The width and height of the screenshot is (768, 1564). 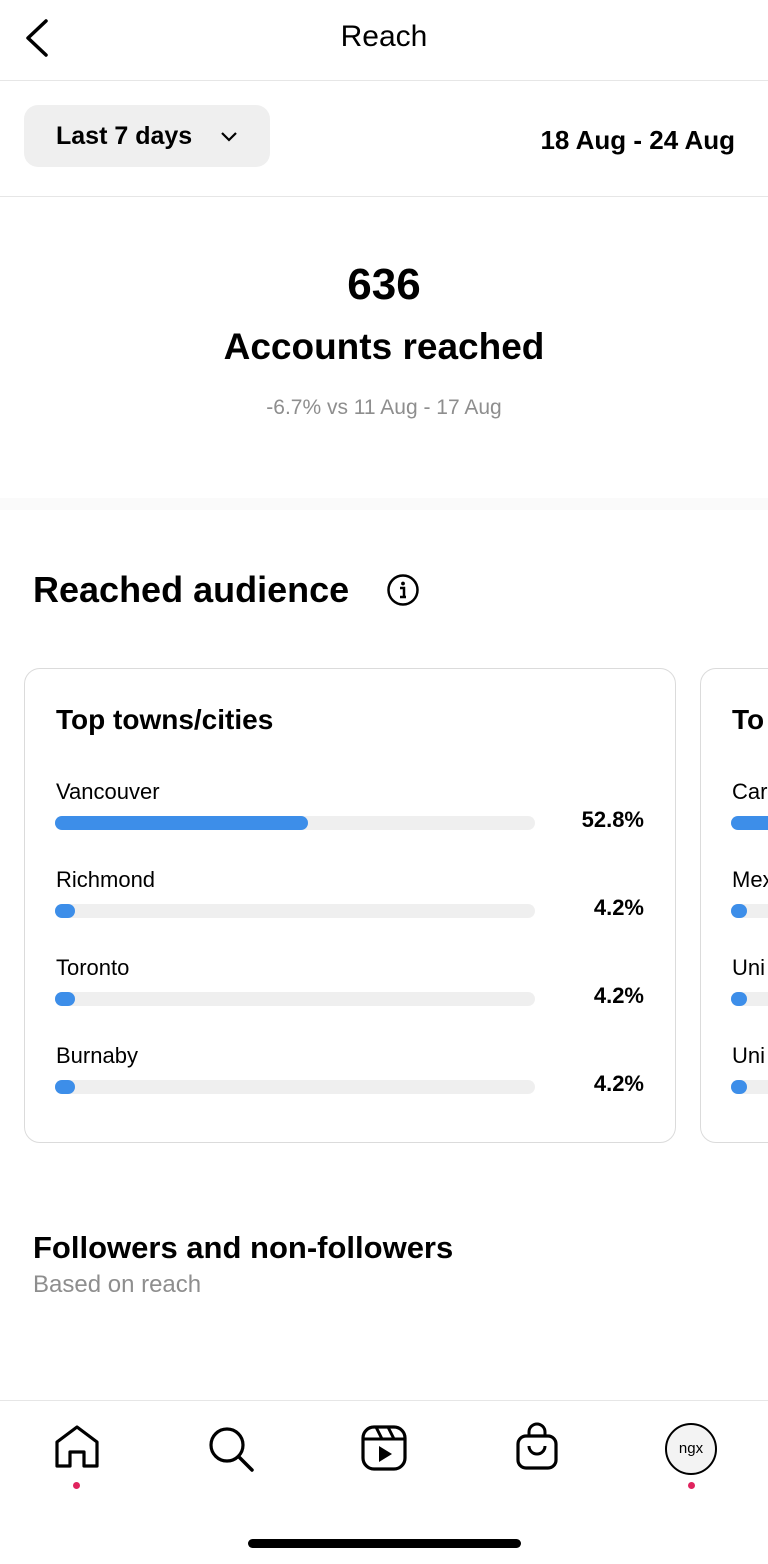 I want to click on profile-tab: ngx, so click(x=691, y=1449).